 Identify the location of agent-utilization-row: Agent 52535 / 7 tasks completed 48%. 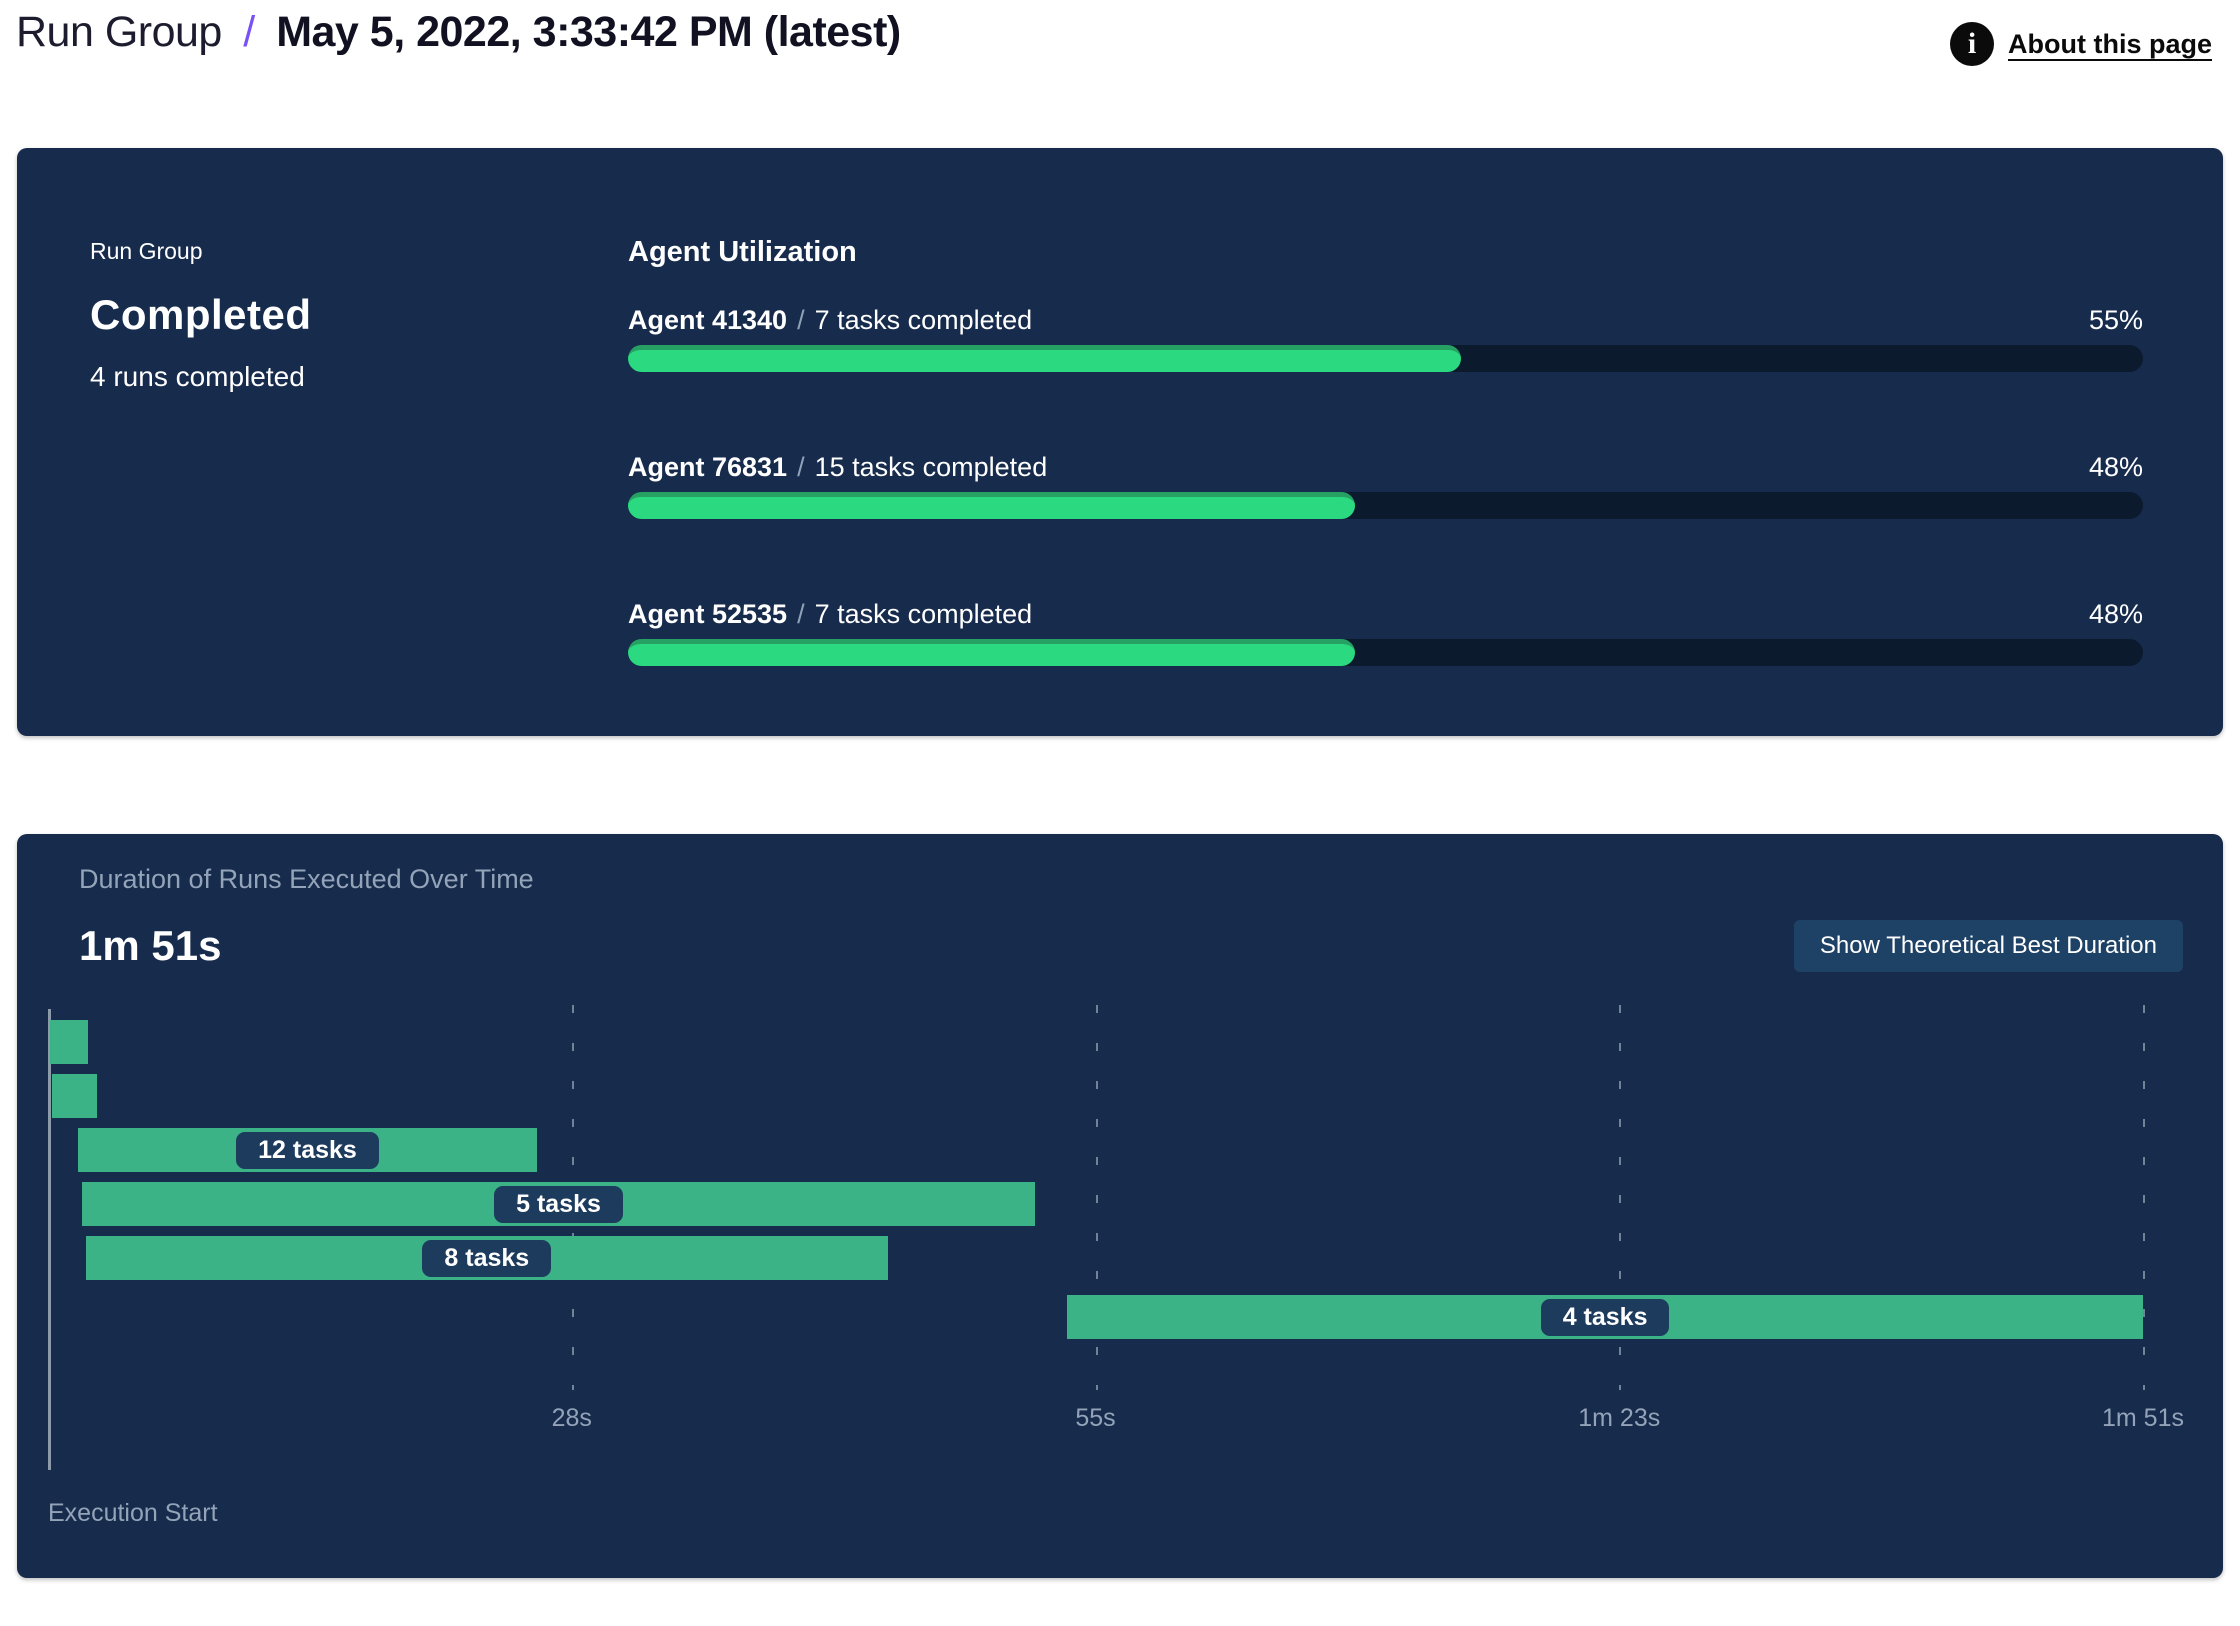
(1385, 639).